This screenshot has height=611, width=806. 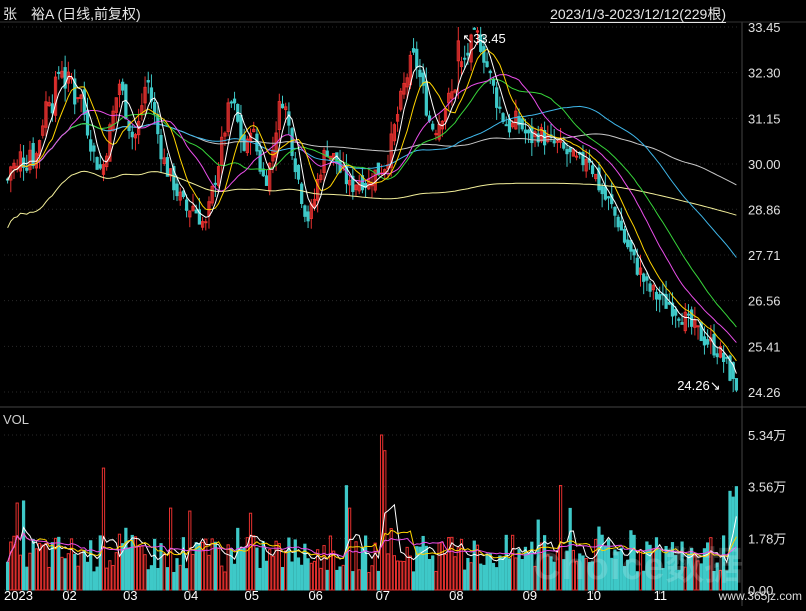 I want to click on price-tick-label: 31.15, so click(x=764, y=118).